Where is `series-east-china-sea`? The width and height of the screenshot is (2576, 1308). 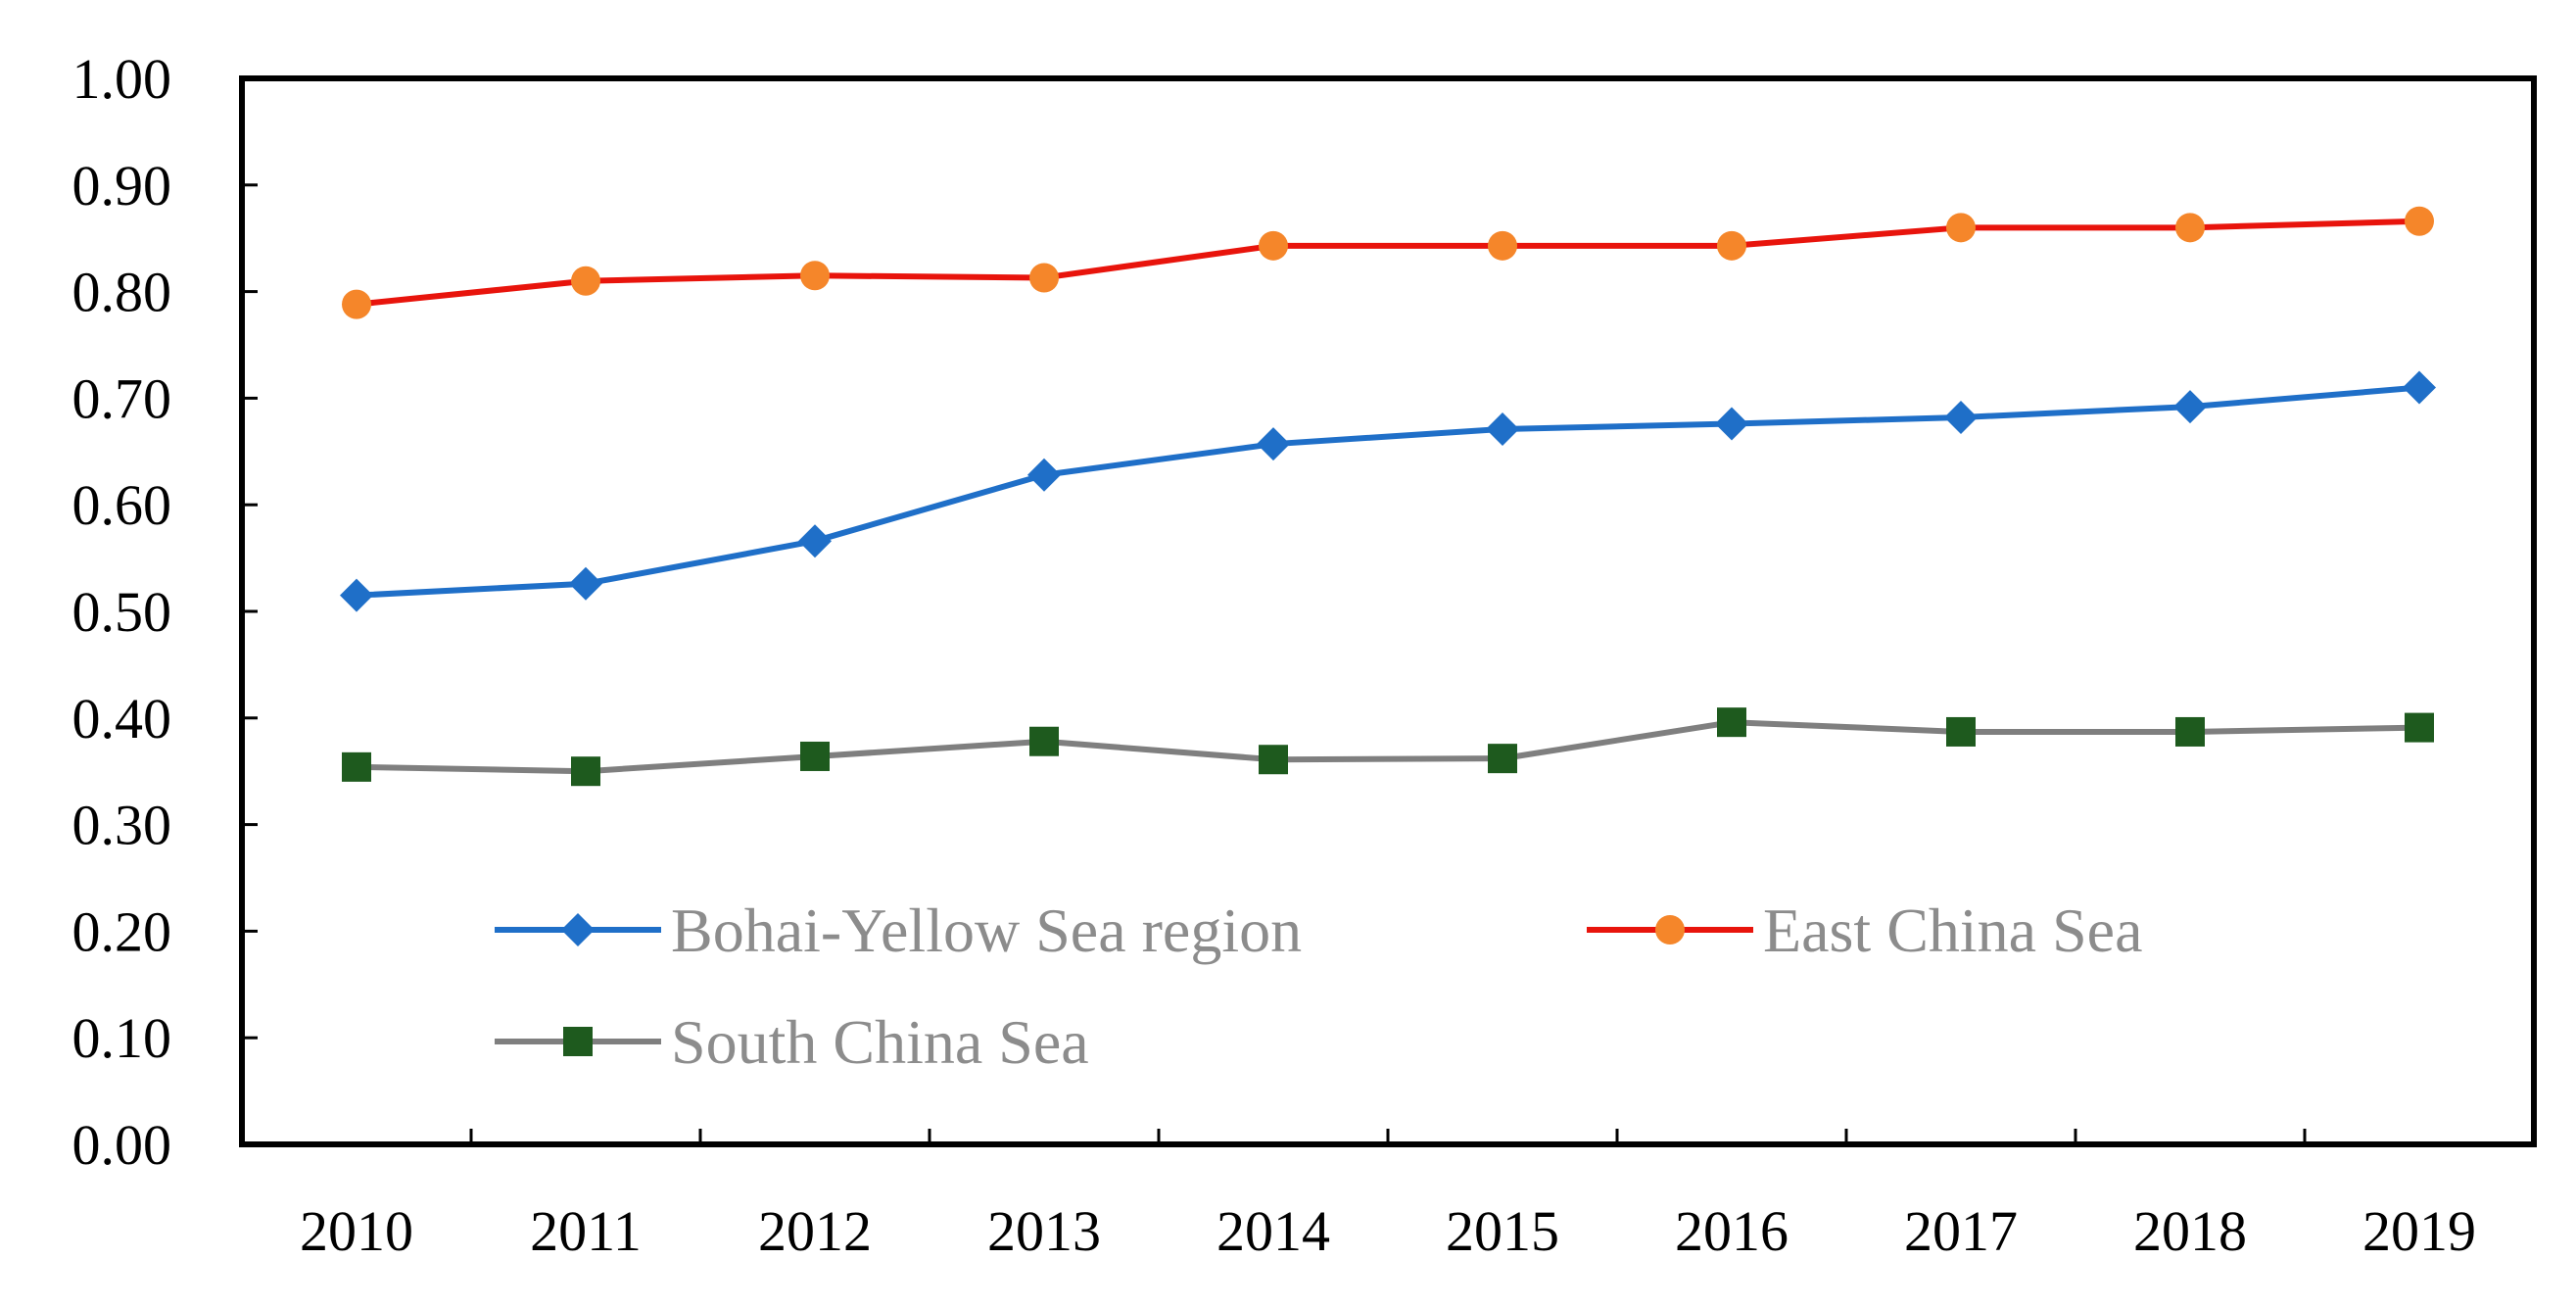 series-east-china-sea is located at coordinates (1388, 262).